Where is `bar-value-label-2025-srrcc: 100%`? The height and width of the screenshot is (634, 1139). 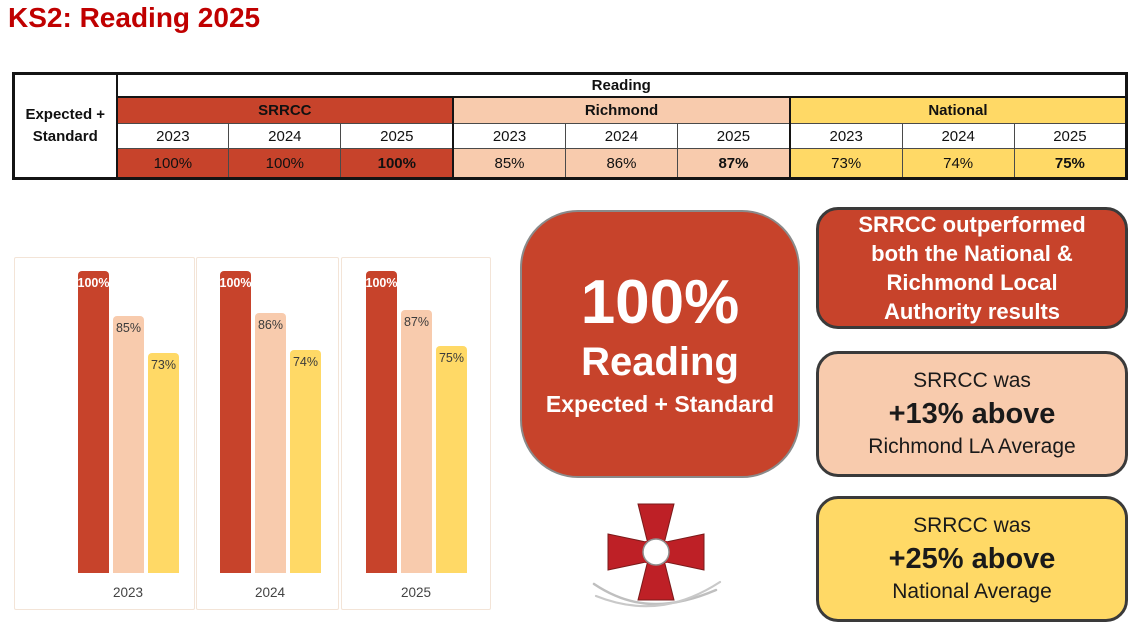 bar-value-label-2025-srrcc: 100% is located at coordinates (381, 283).